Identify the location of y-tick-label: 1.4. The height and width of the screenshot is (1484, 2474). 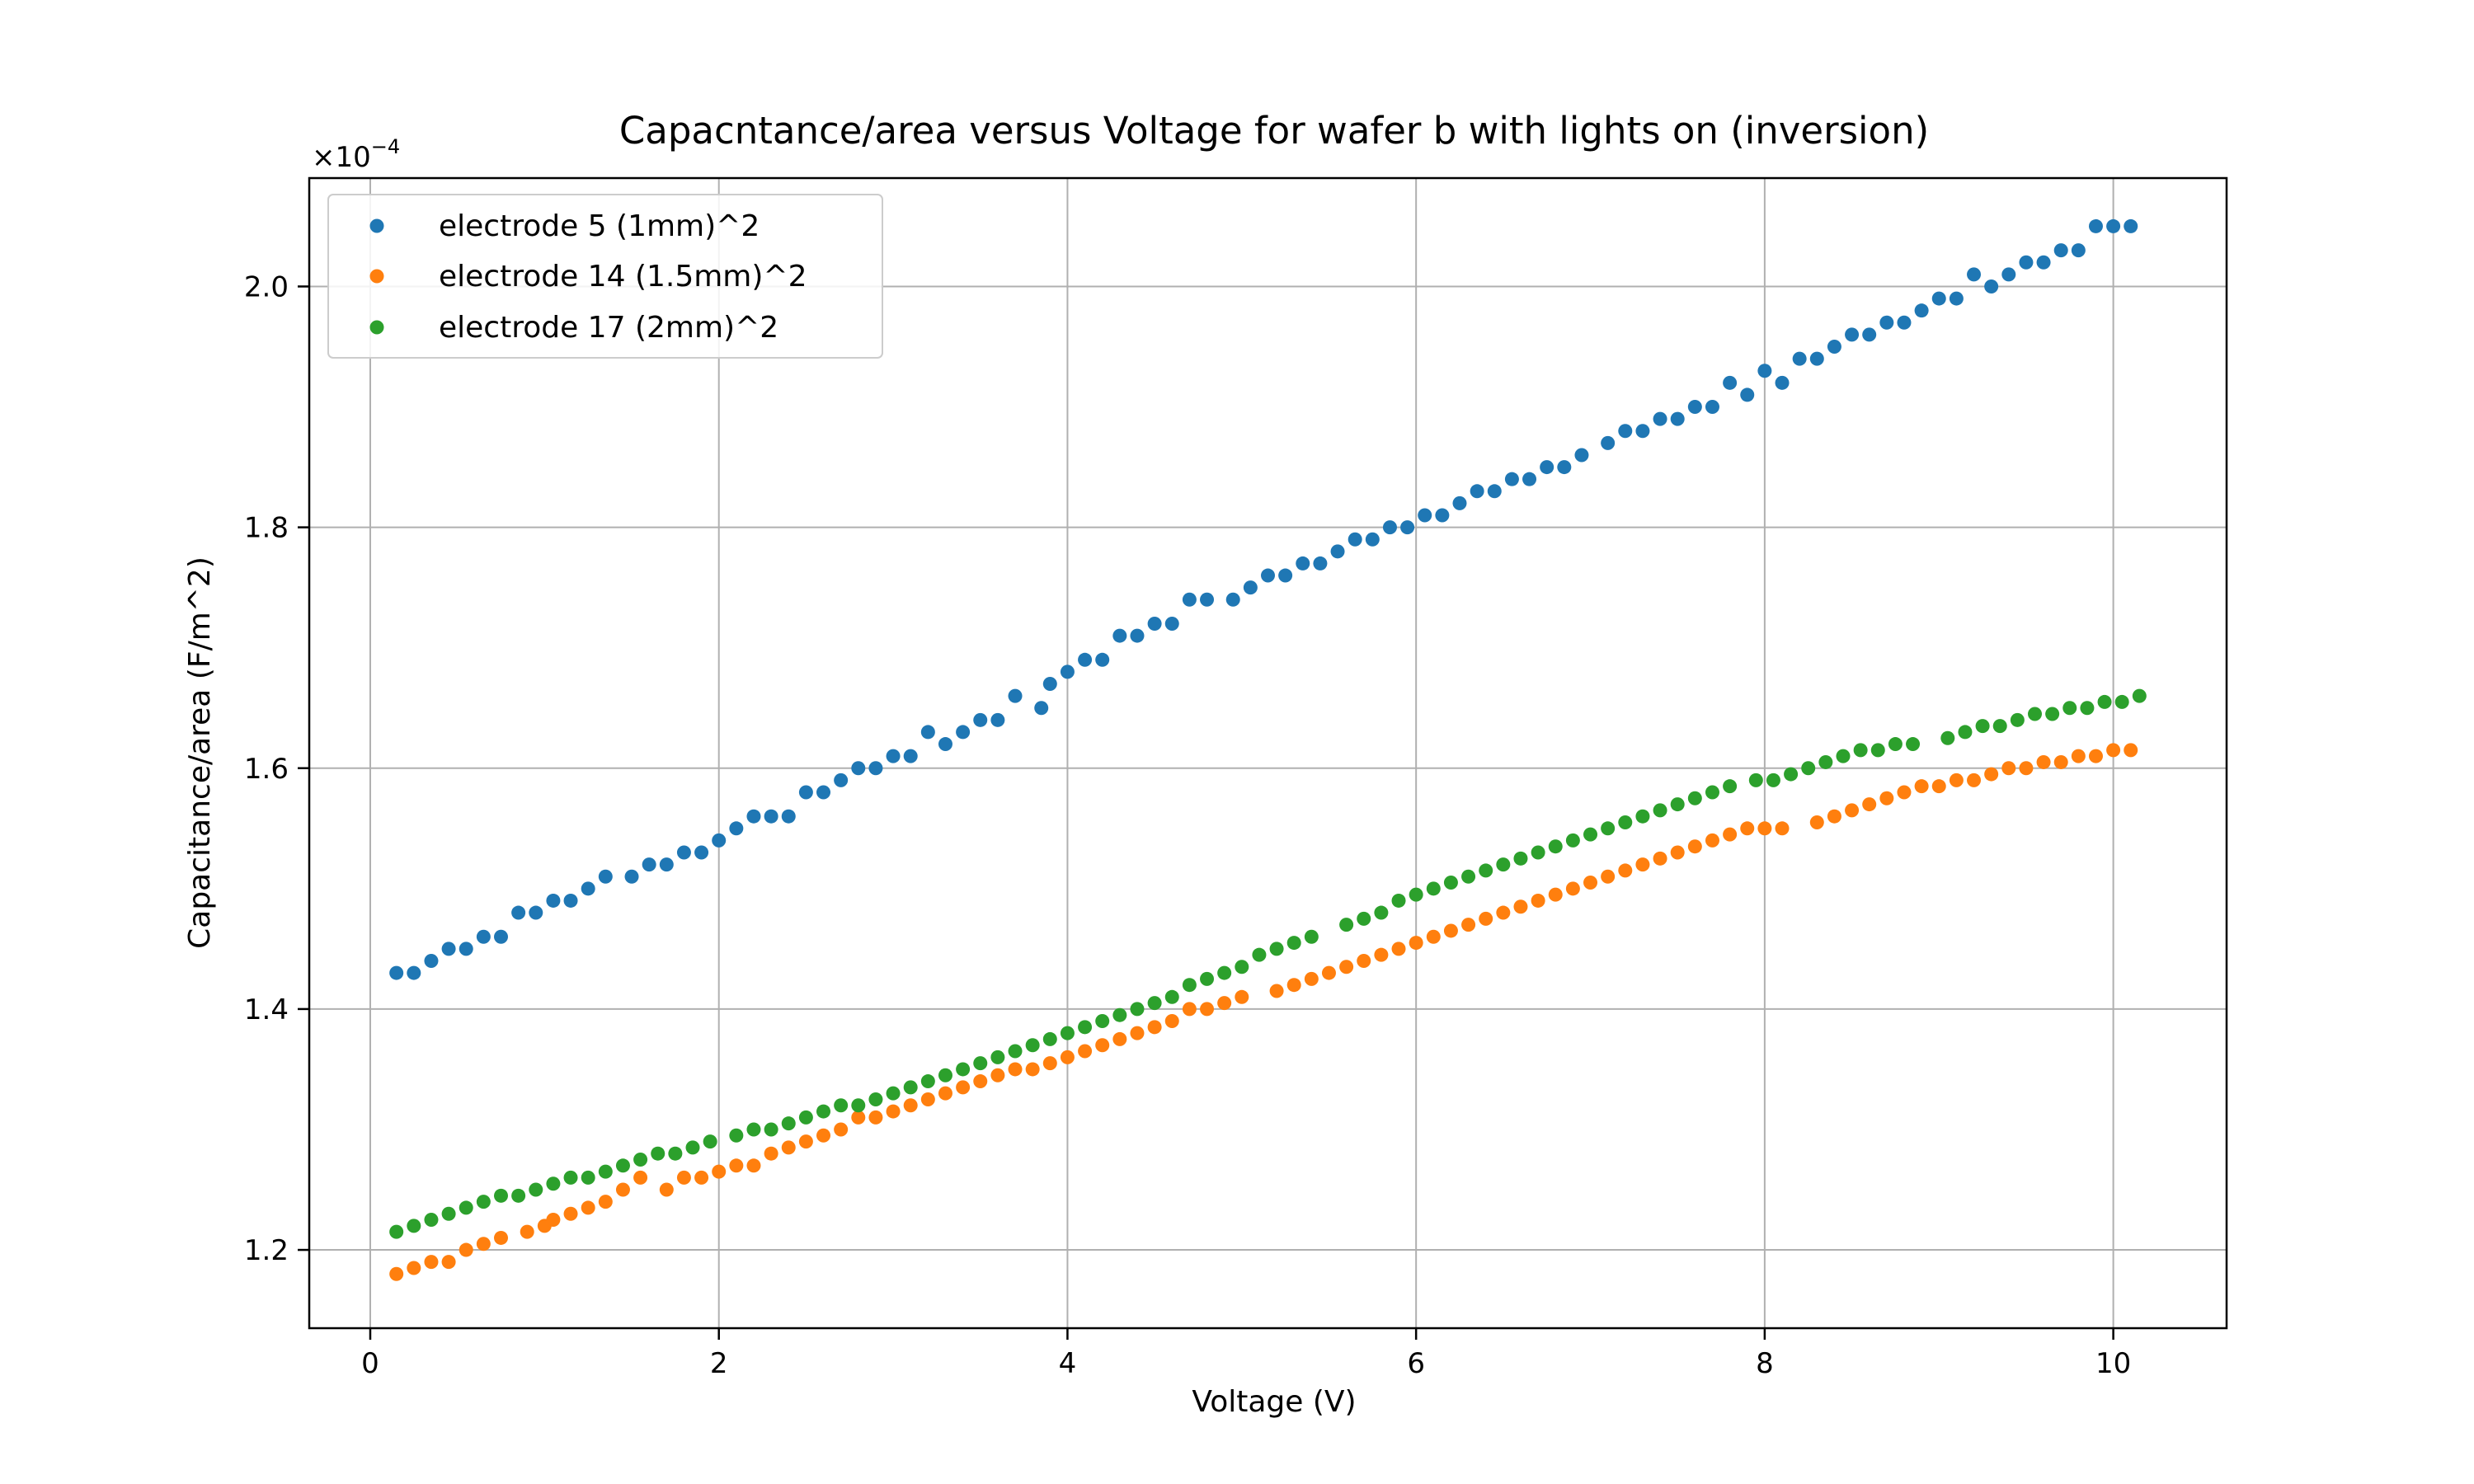
(266, 1009).